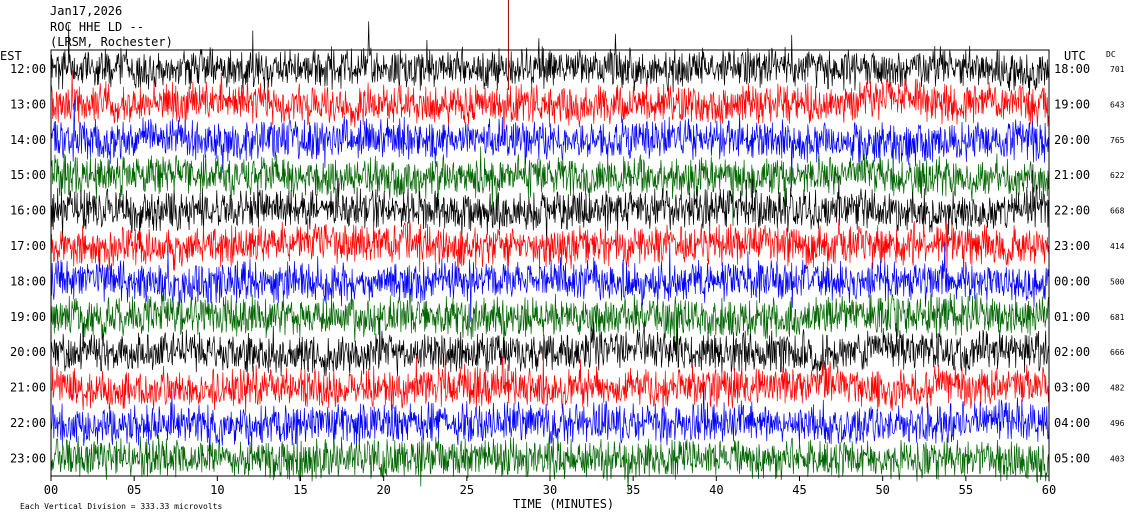 This screenshot has width=1130, height=519. Describe the element at coordinates (28, 281) in the screenshot. I see `est-label: 18:00` at that location.